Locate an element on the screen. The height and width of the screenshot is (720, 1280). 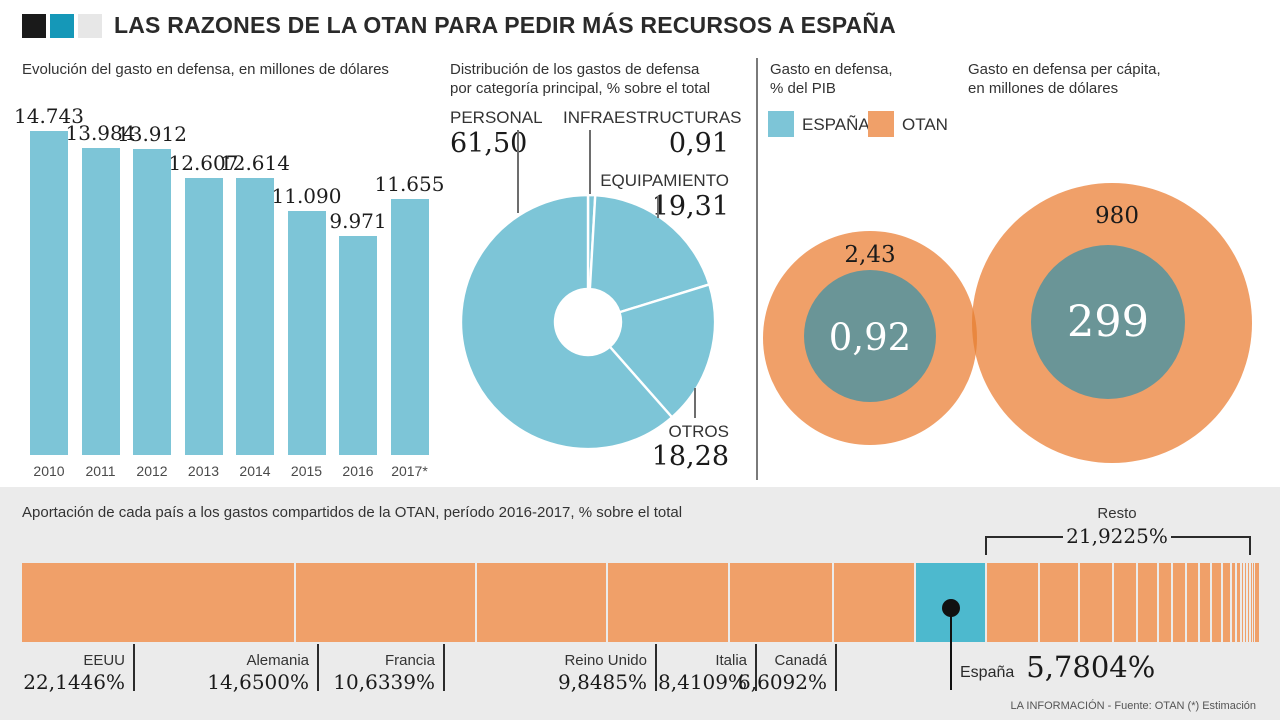
bar-value-label: 14.743 is located at coordinates (49, 116).